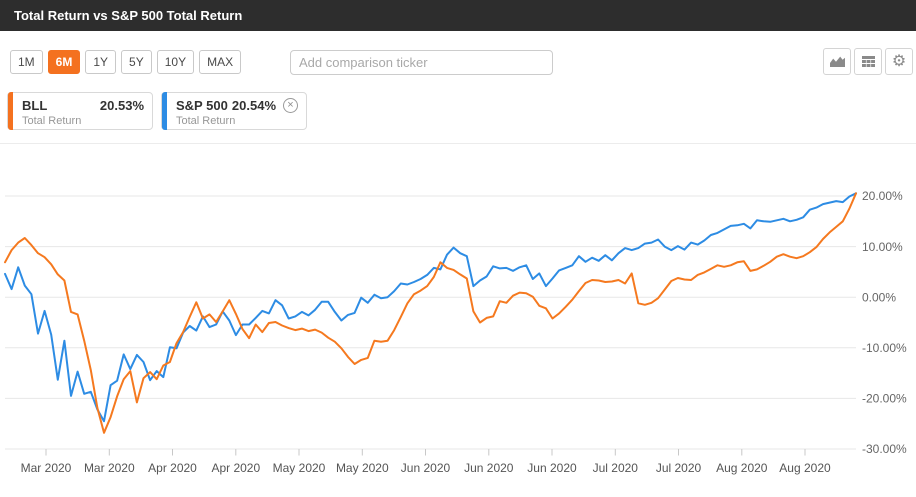 This screenshot has height=497, width=916. I want to click on app-header: Total Return vs S&P 500 Total Return, so click(458, 15).